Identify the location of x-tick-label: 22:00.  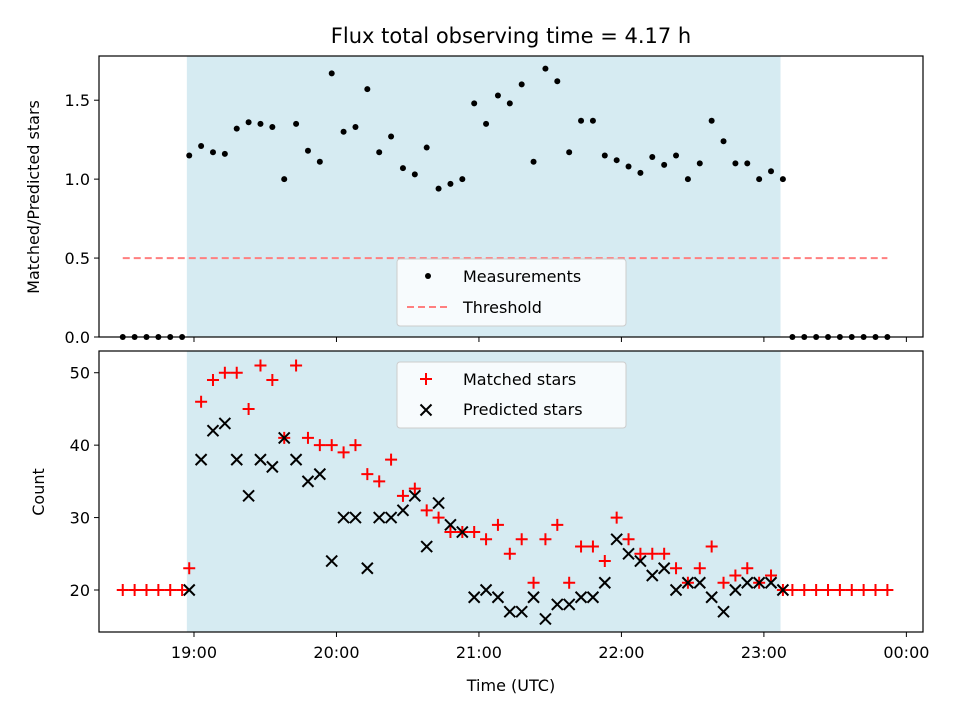
(621, 652).